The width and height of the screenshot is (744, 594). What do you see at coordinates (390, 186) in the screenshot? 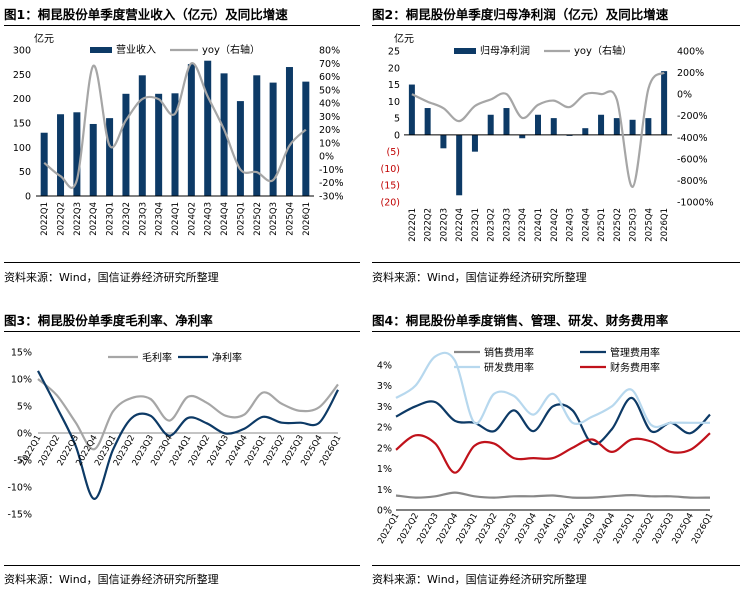
I see `left-y-tick-label: (15)` at bounding box center [390, 186].